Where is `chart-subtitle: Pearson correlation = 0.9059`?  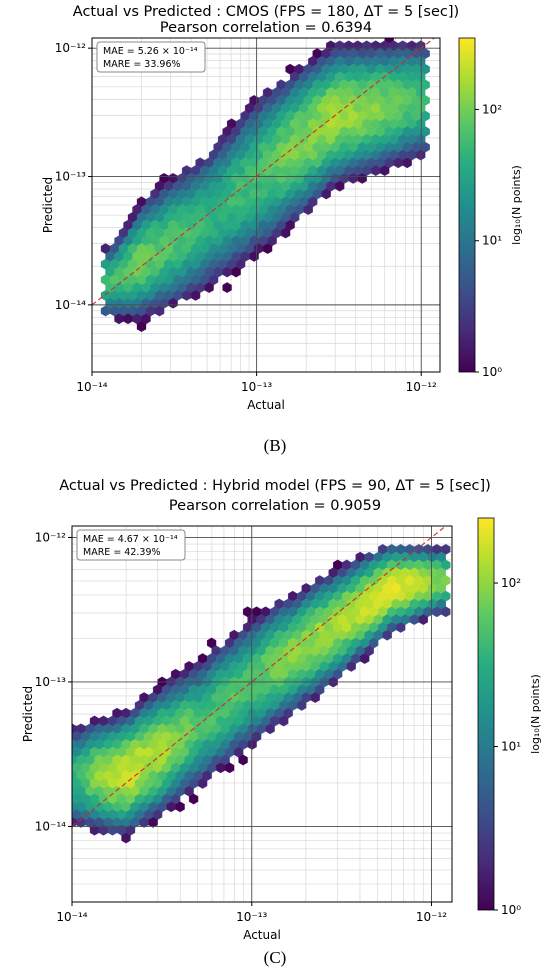
chart-subtitle: Pearson correlation = 0.9059 is located at coordinates (275, 506).